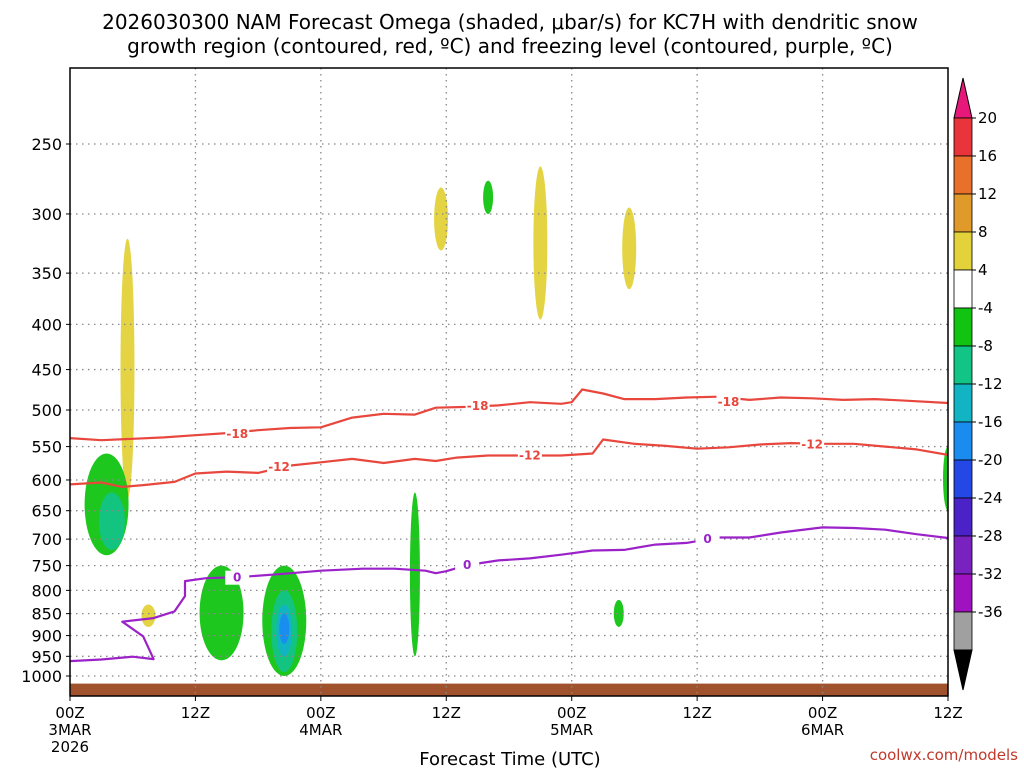 This screenshot has height=768, width=1024. I want to click on colorbar-label: 8, so click(983, 232).